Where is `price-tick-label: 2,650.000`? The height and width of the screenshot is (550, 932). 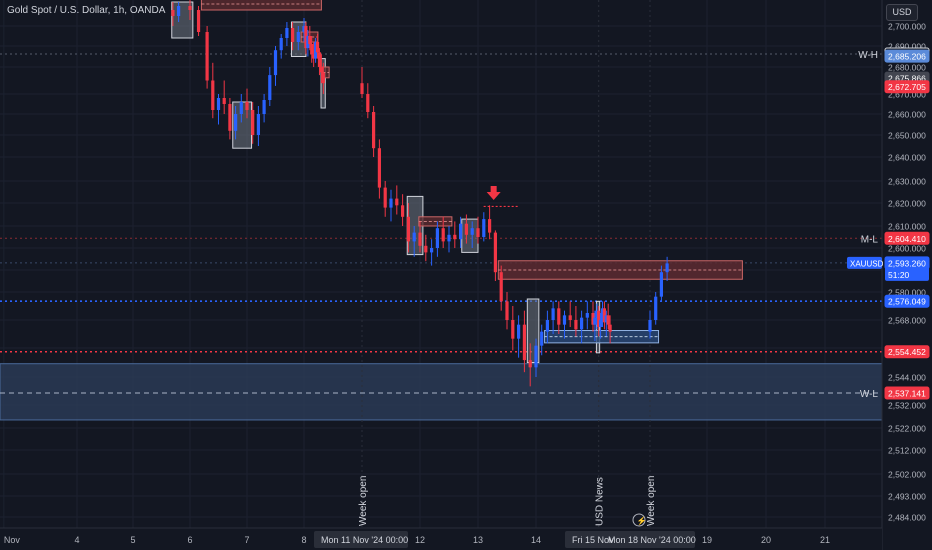
price-tick-label: 2,650.000 is located at coordinates (907, 136).